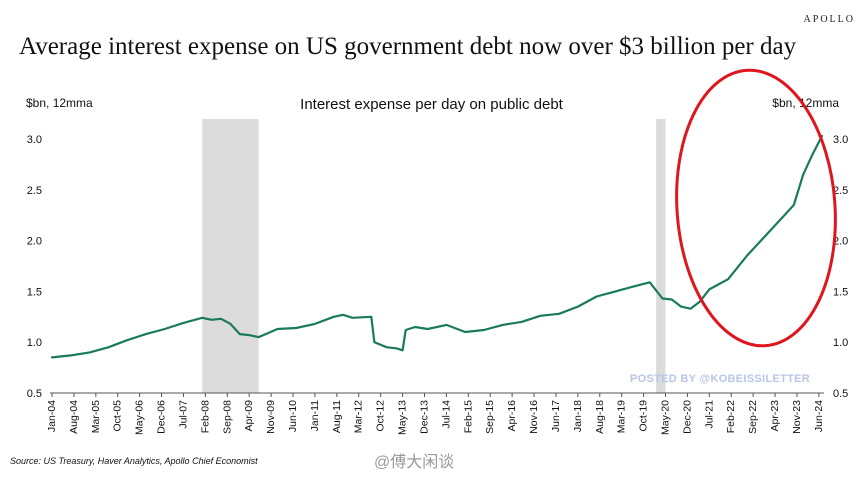 This screenshot has height=479, width=863. What do you see at coordinates (293, 416) in the screenshot?
I see `x-tick-label: Jun-10` at bounding box center [293, 416].